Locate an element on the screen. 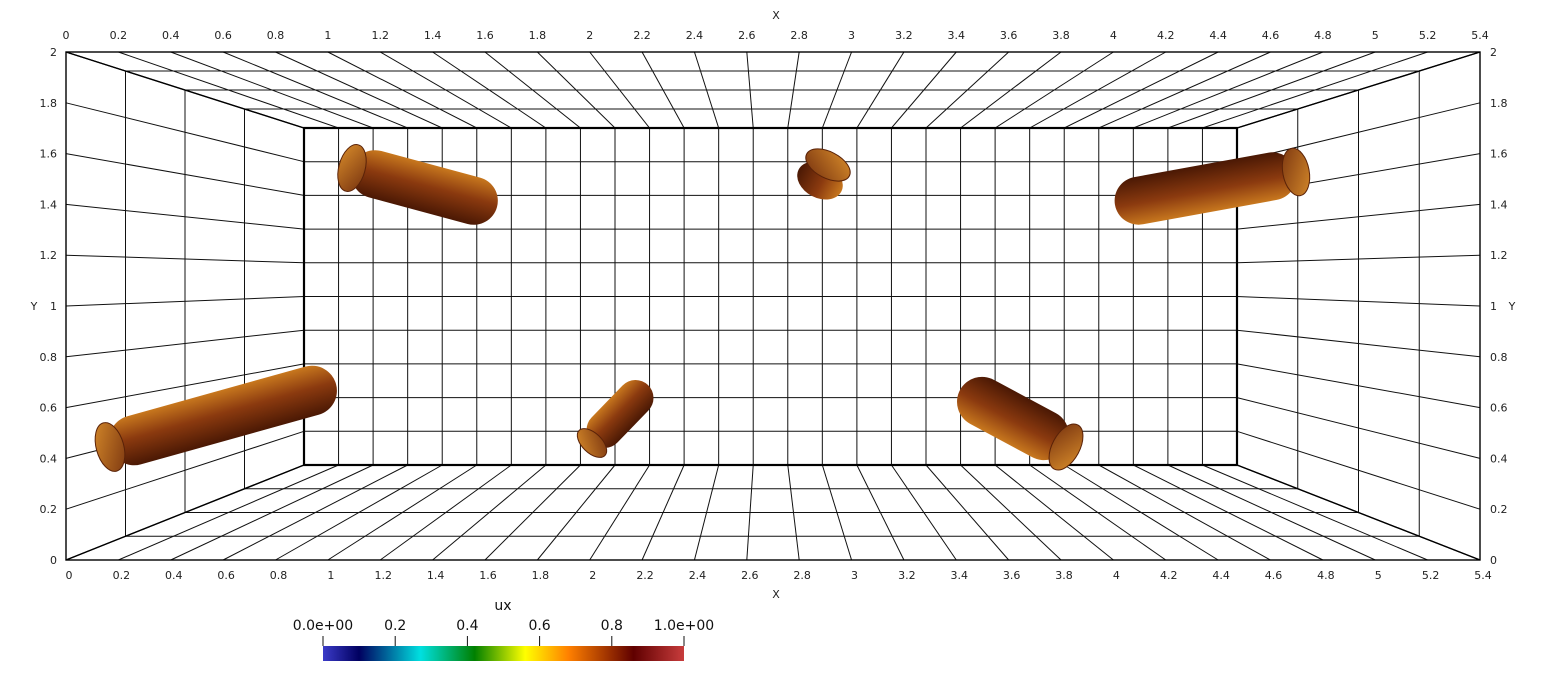  x-tick-label-bottom: 3 is located at coordinates (854, 575).